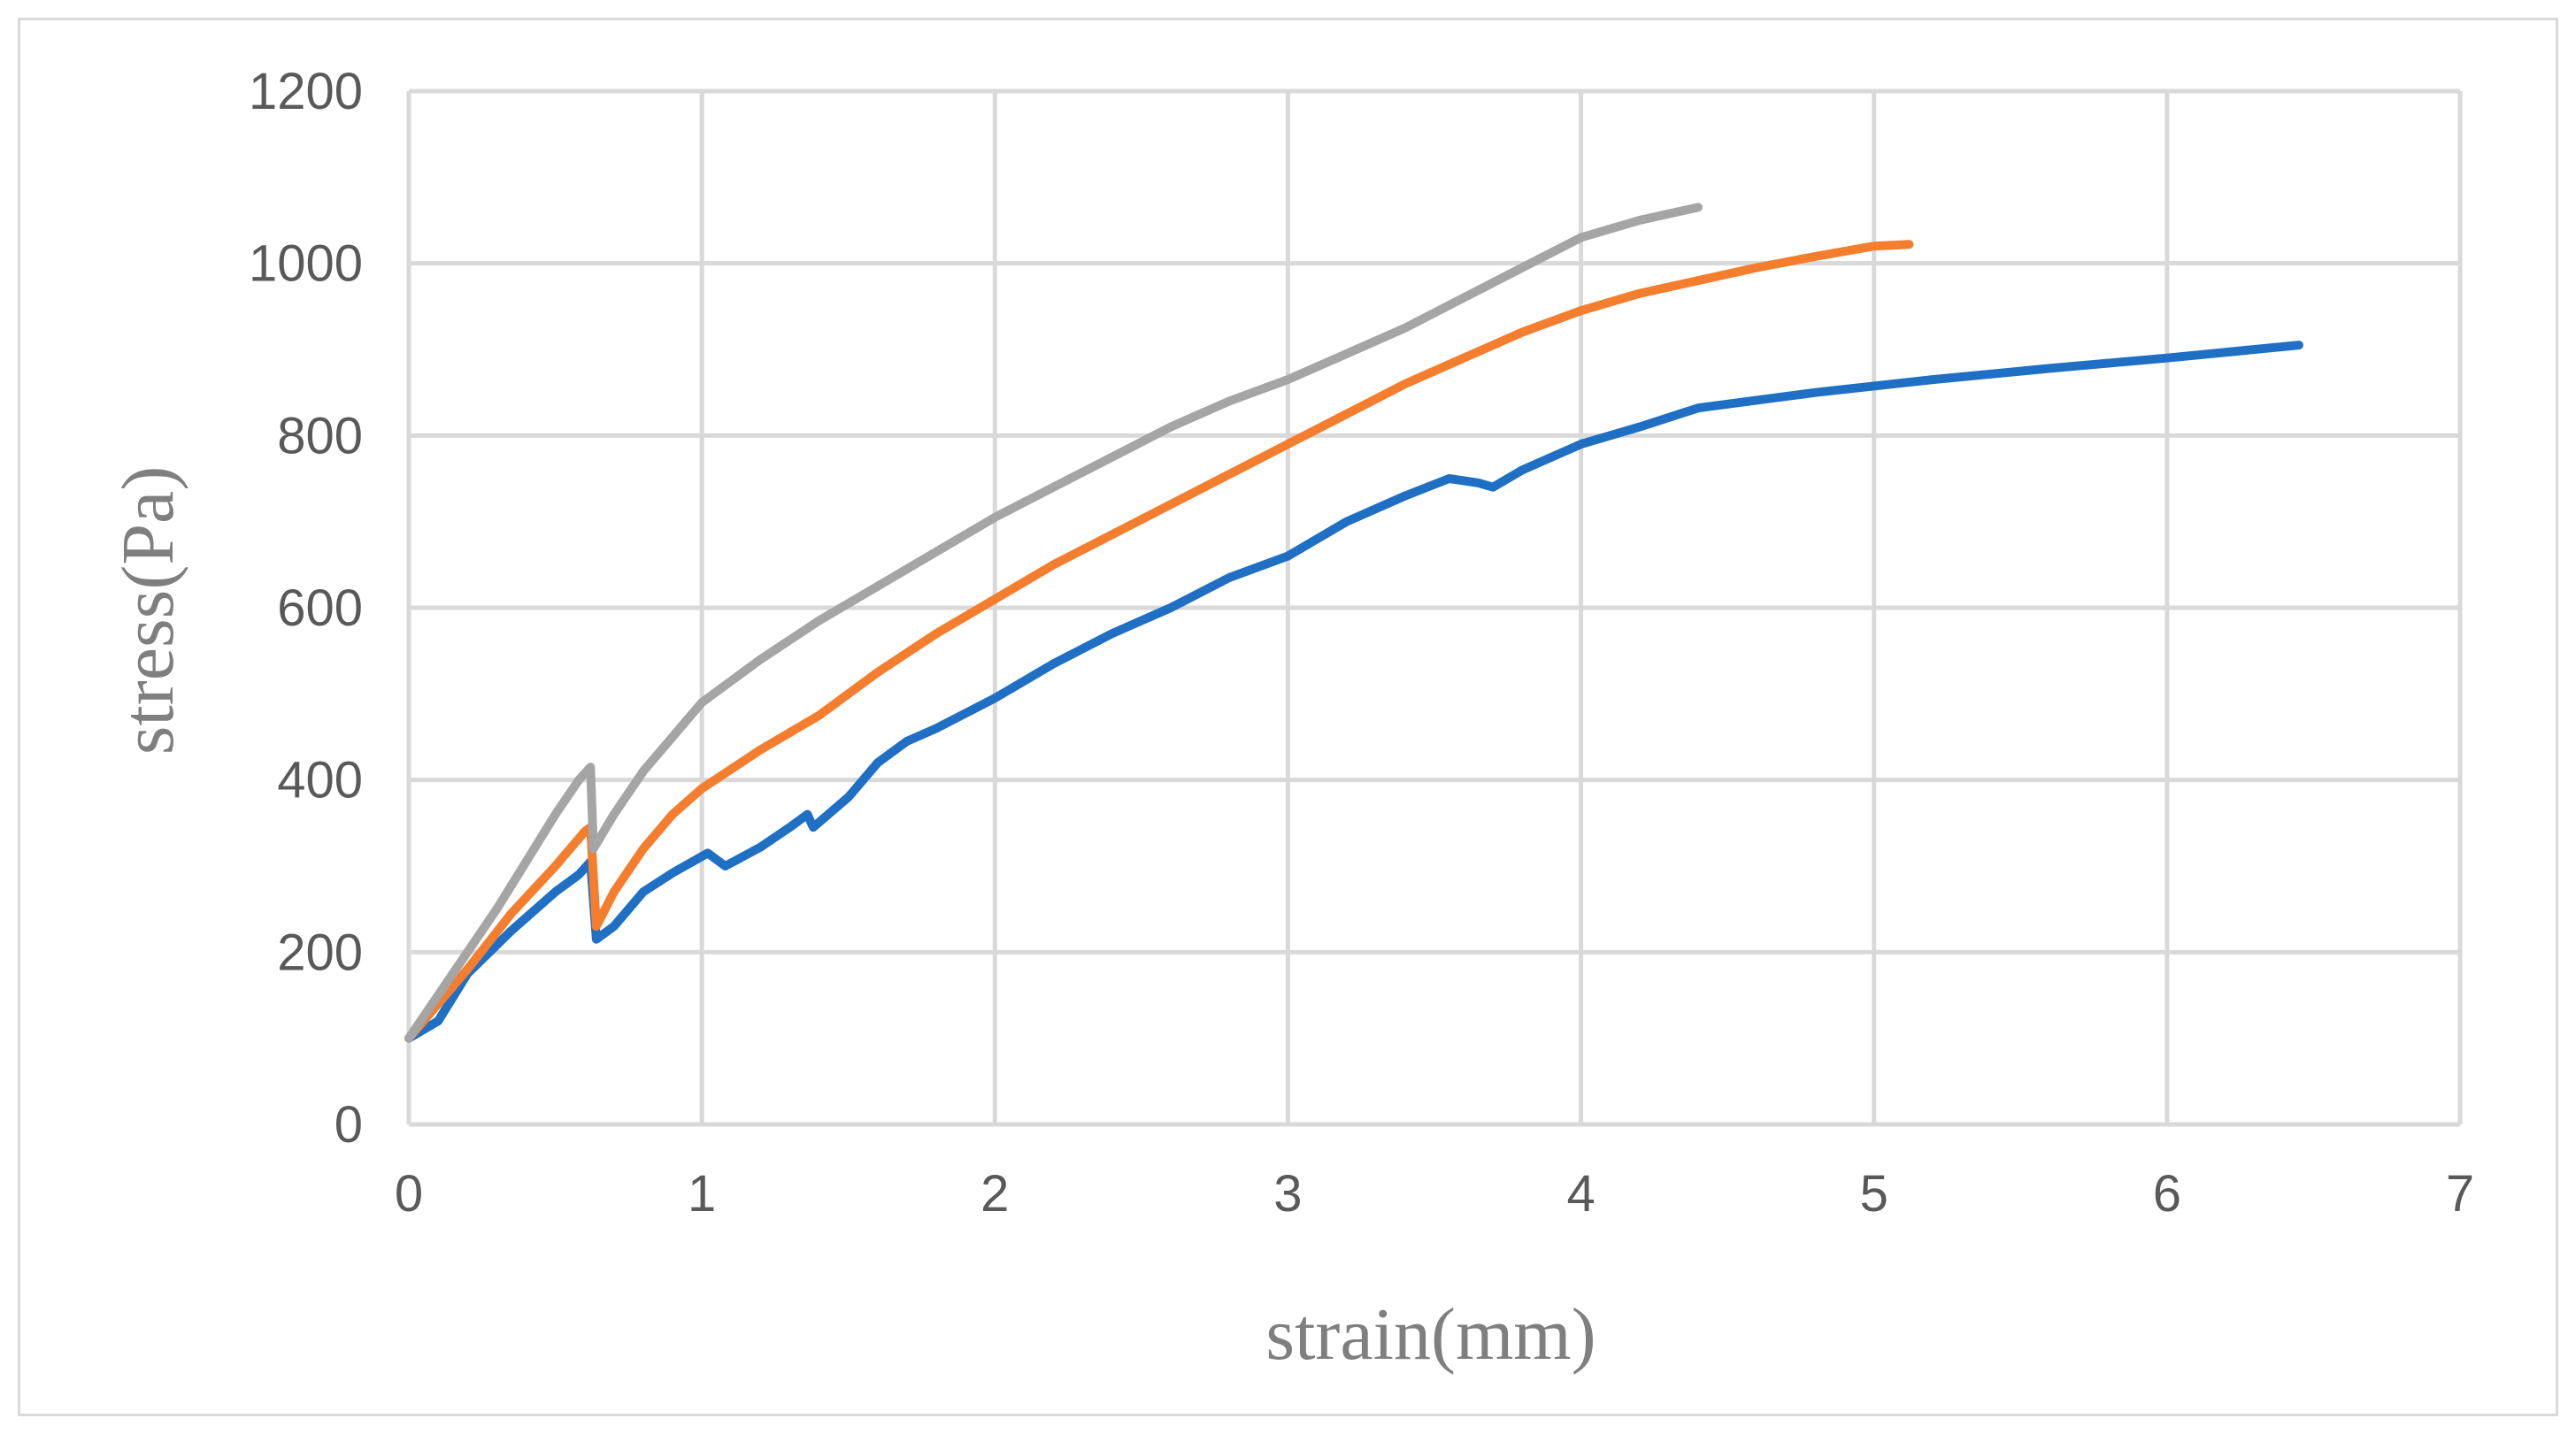 The image size is (2576, 1434). Describe the element at coordinates (348, 1125) in the screenshot. I see `y-tick-label: 0` at that location.